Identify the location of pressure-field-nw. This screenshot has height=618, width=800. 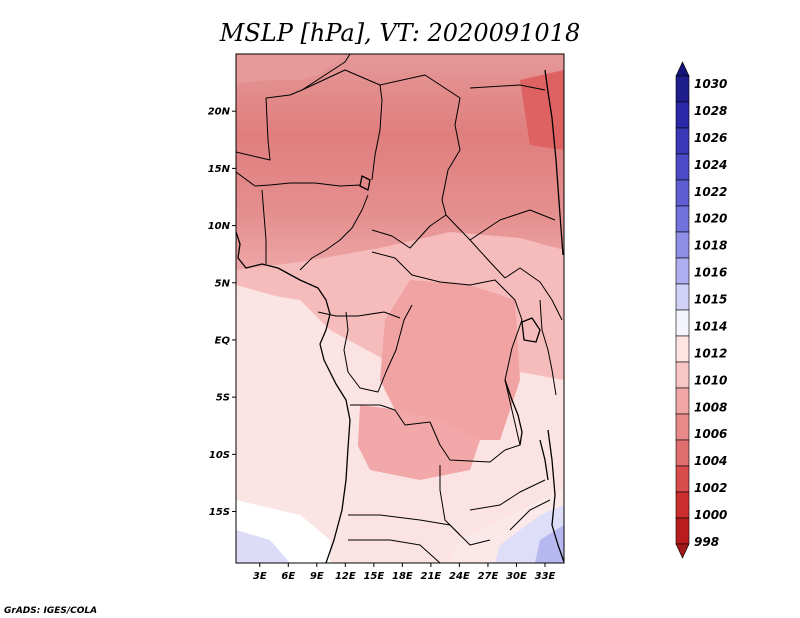
(291, 69).